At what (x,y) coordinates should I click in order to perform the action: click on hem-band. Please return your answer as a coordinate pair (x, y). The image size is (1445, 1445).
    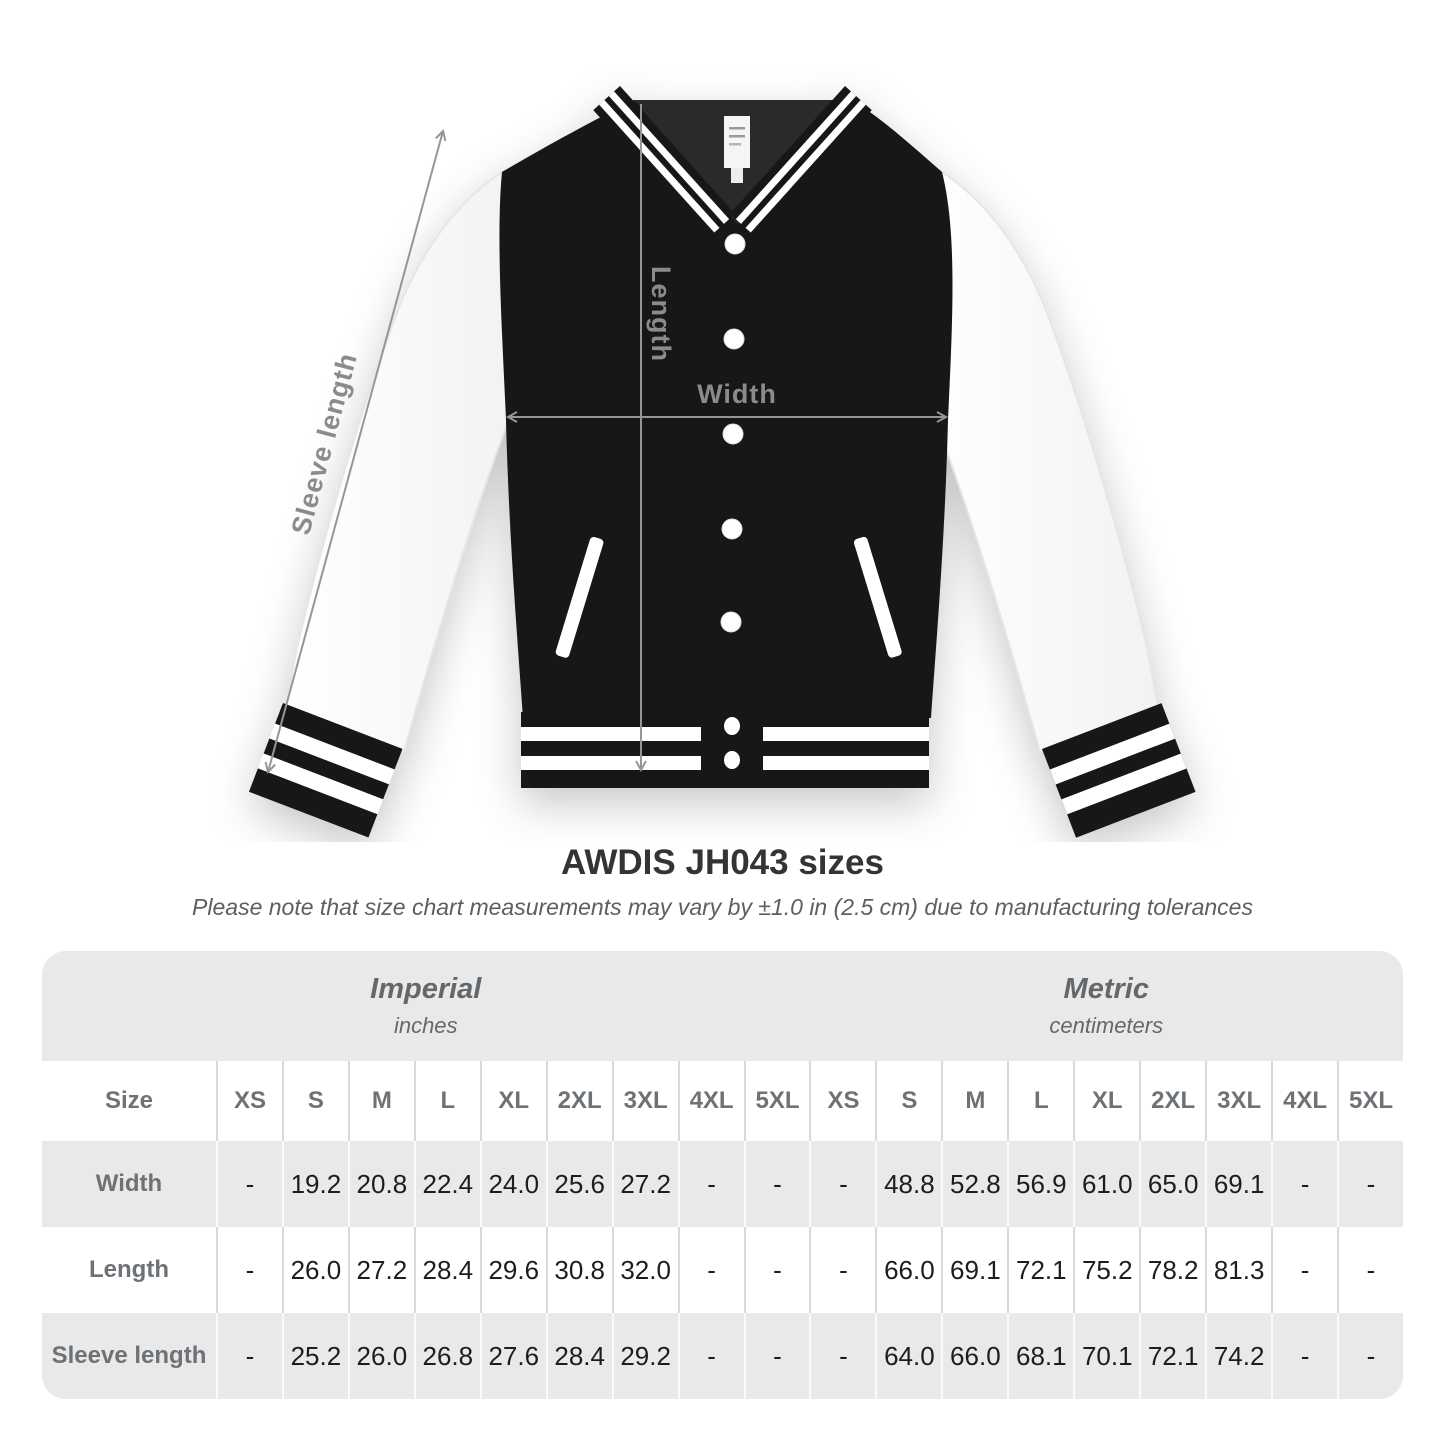
    Looking at the image, I should click on (725, 739).